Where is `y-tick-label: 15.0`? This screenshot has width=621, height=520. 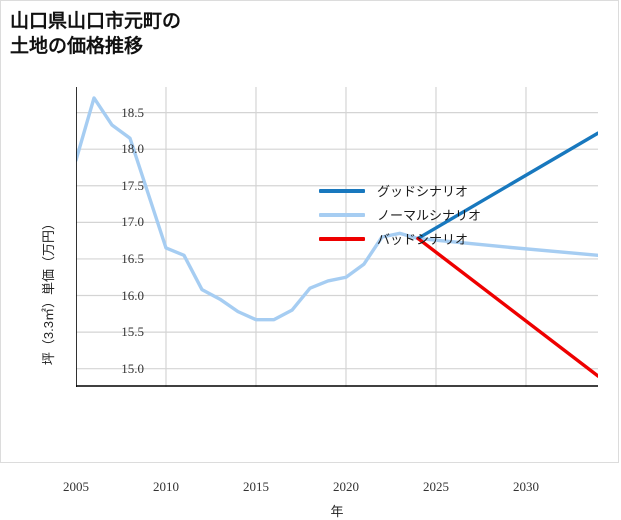 y-tick-label: 15.0 is located at coordinates (132, 368).